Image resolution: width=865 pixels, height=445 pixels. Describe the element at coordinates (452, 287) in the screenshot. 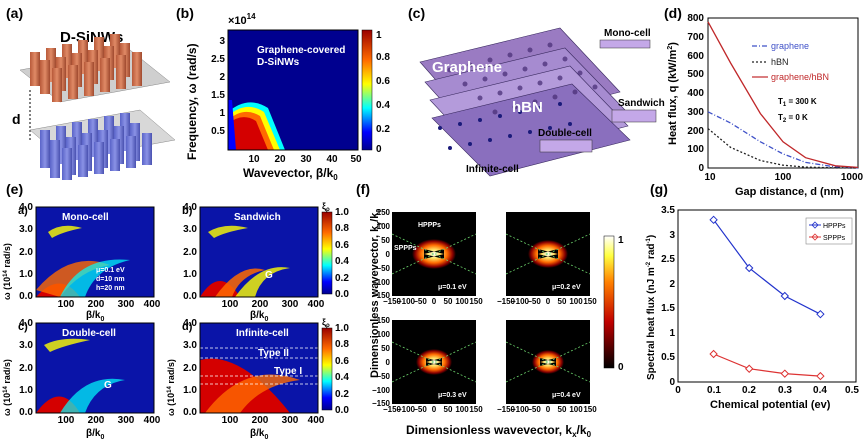

I see `f-mu-1: μ=0.1 eV` at that location.